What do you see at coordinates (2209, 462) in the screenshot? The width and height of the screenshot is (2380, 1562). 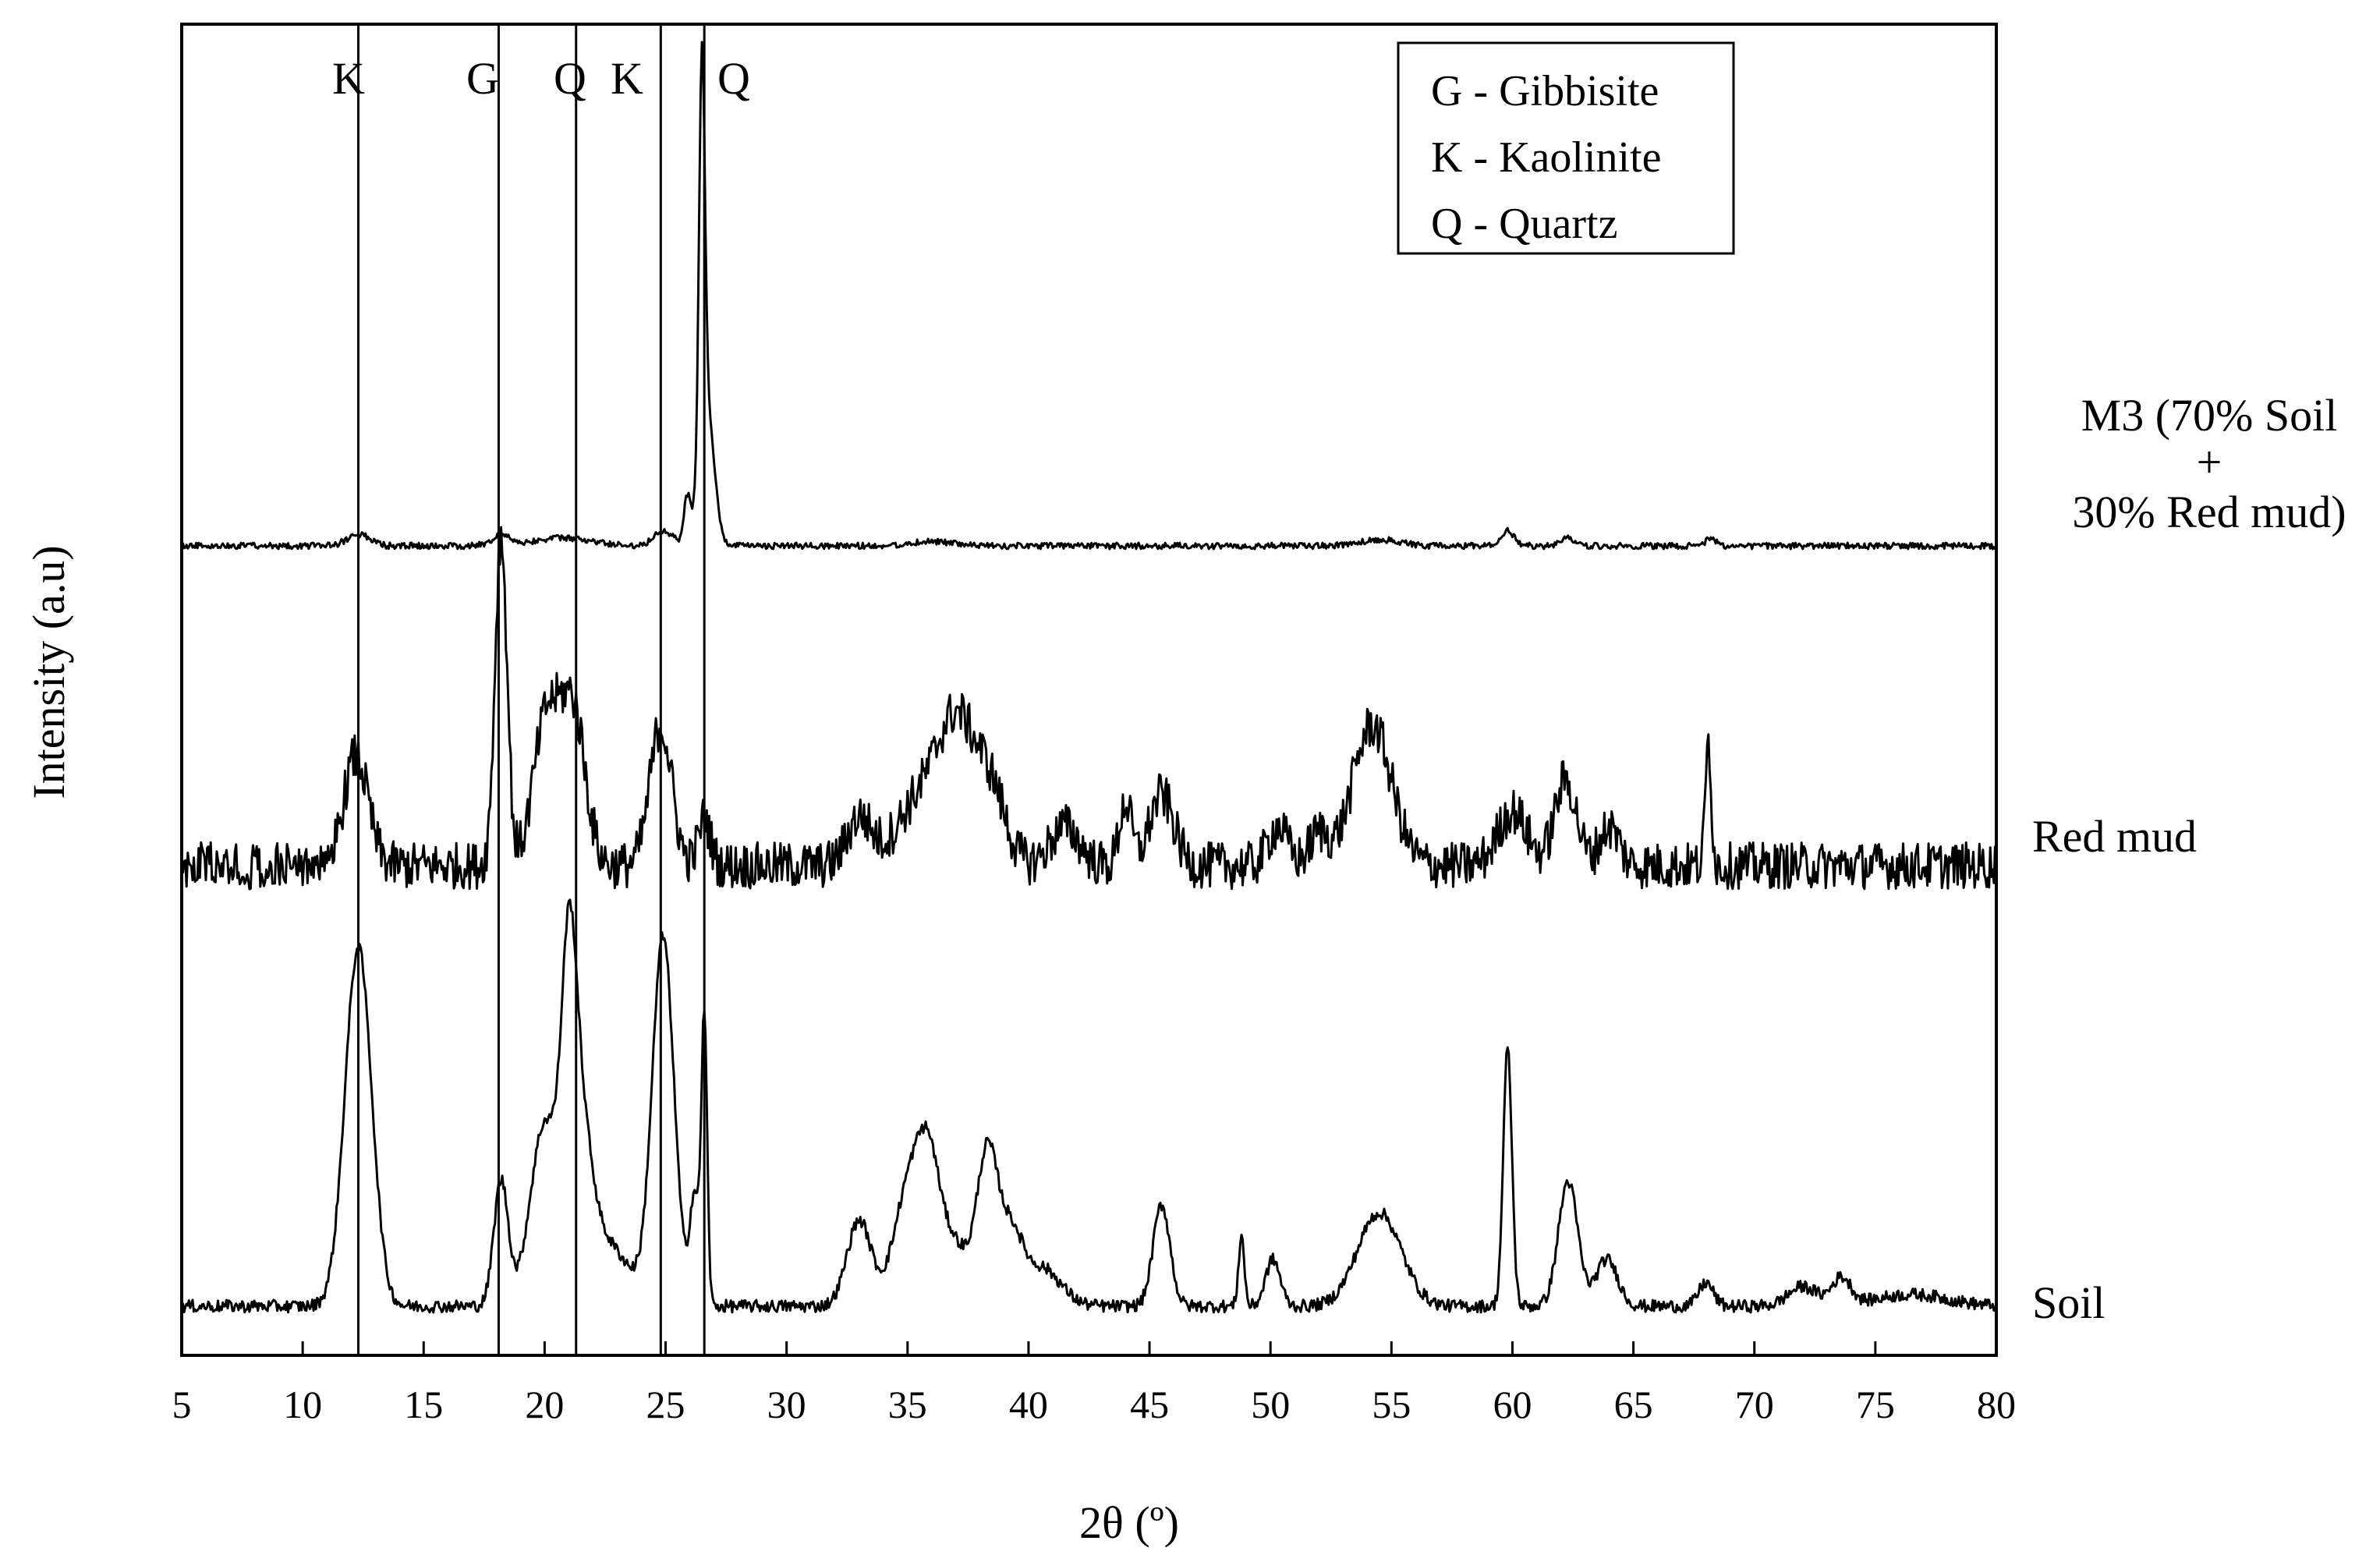 I see `series-label-m3: +` at bounding box center [2209, 462].